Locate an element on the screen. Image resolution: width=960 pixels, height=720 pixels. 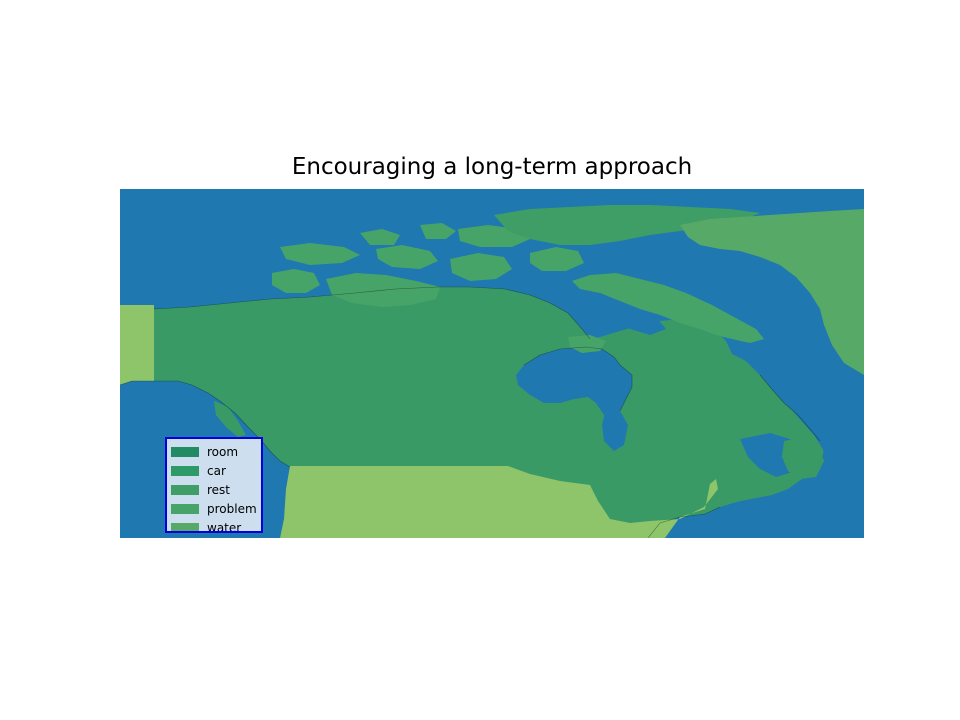
labrador-sea is located at coordinates (794, 438).